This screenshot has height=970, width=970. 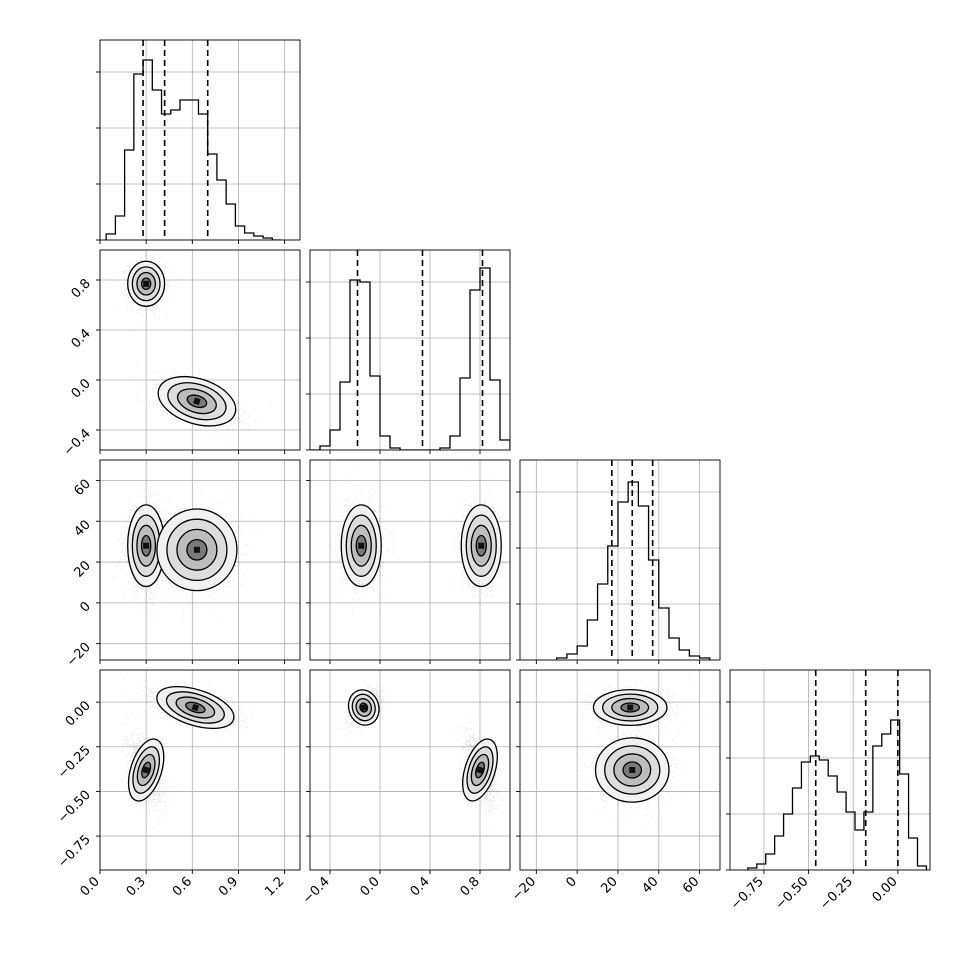 What do you see at coordinates (650, 885) in the screenshot?
I see `x-tick-label: 40` at bounding box center [650, 885].